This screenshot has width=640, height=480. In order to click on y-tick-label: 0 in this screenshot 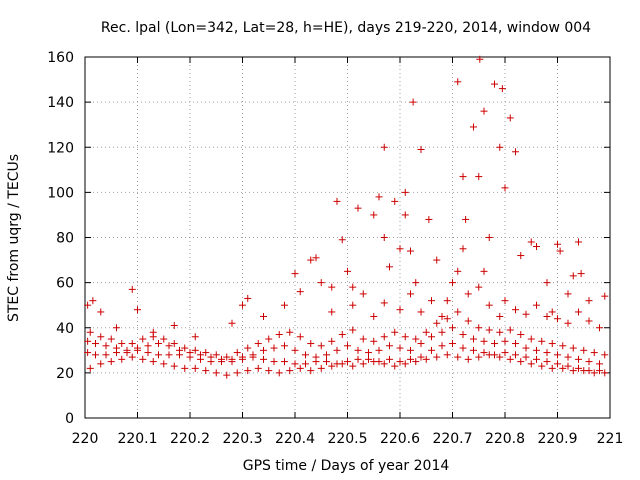, I will do `click(69, 419)`.